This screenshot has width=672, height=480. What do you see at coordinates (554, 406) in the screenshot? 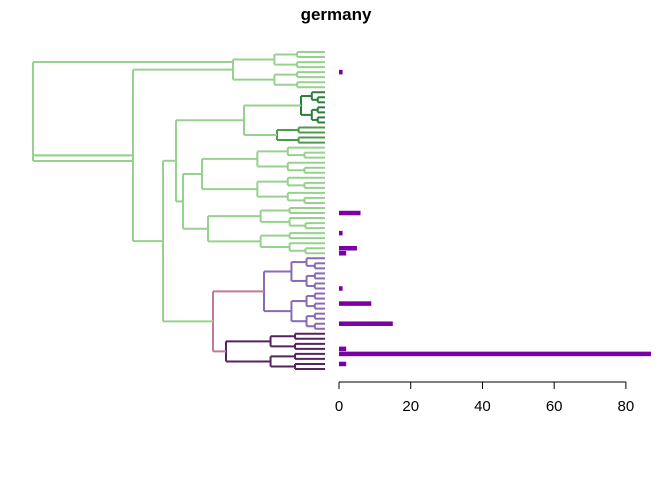
I see `x-tick-label: 60` at bounding box center [554, 406].